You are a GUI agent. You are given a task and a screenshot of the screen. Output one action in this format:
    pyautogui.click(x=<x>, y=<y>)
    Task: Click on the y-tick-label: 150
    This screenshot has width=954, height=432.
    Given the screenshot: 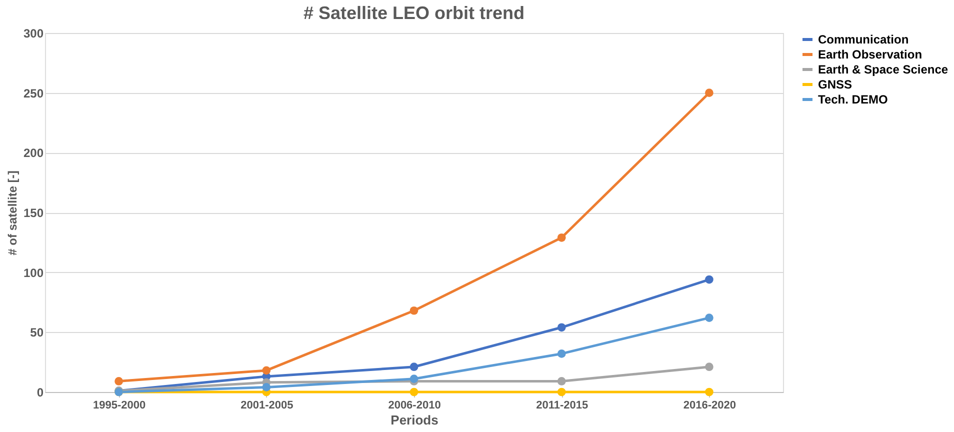 What is the action you would take?
    pyautogui.click(x=33, y=213)
    